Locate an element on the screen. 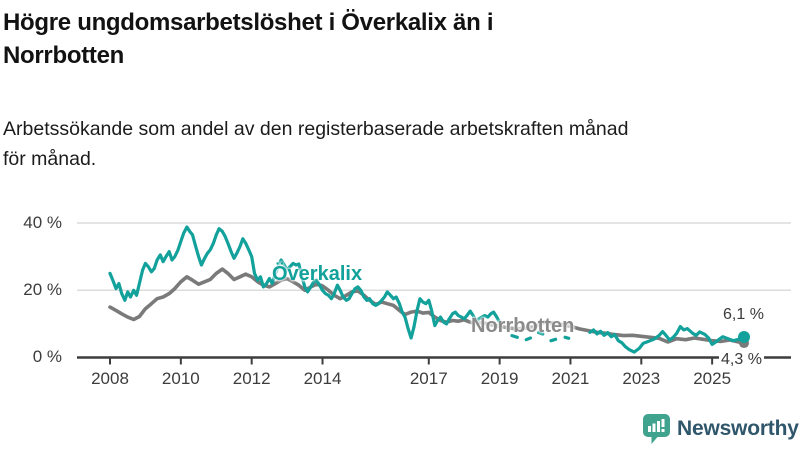 The image size is (800, 450). series-label-overkalix: Överkalix is located at coordinates (317, 274).